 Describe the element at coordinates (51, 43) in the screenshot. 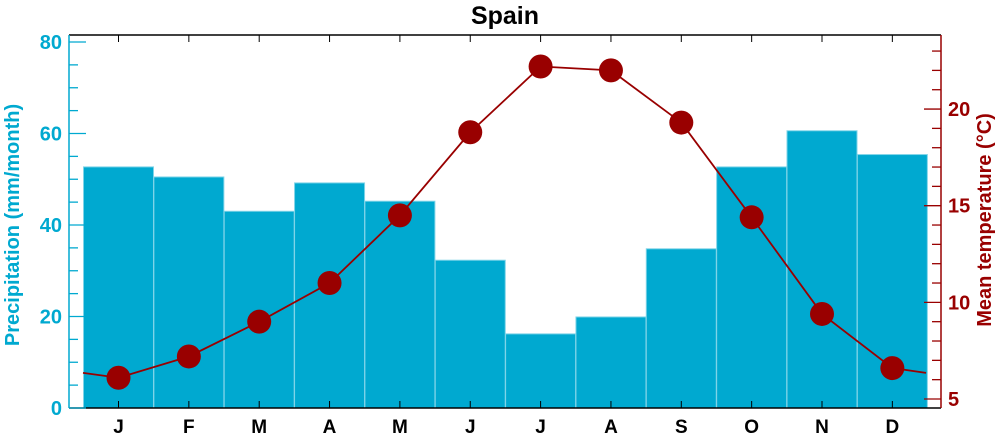

I see `y-tick-label: 80` at that location.